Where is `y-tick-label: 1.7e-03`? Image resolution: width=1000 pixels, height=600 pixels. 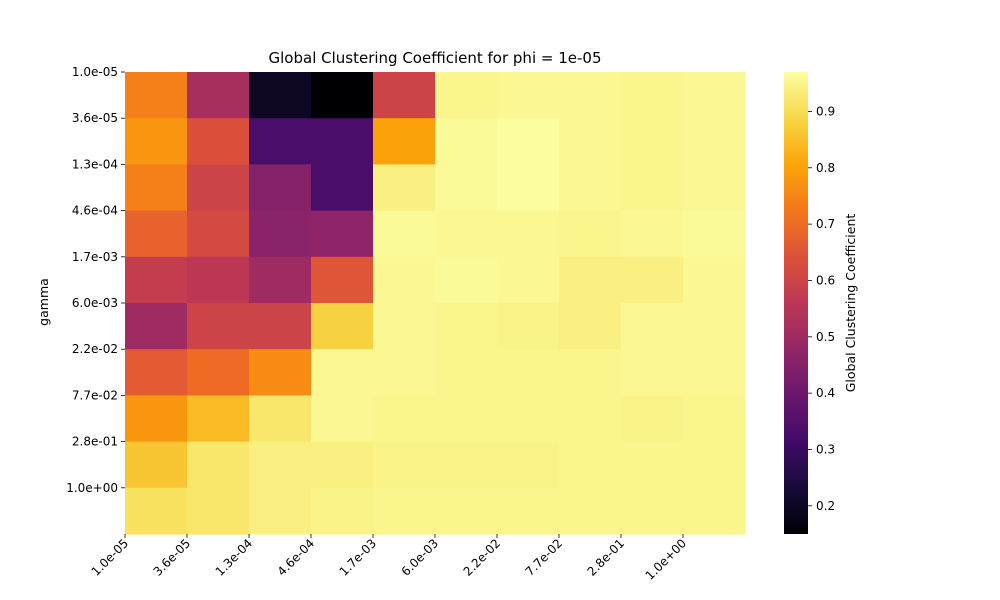
y-tick-label: 1.7e-03 is located at coordinates (95, 257).